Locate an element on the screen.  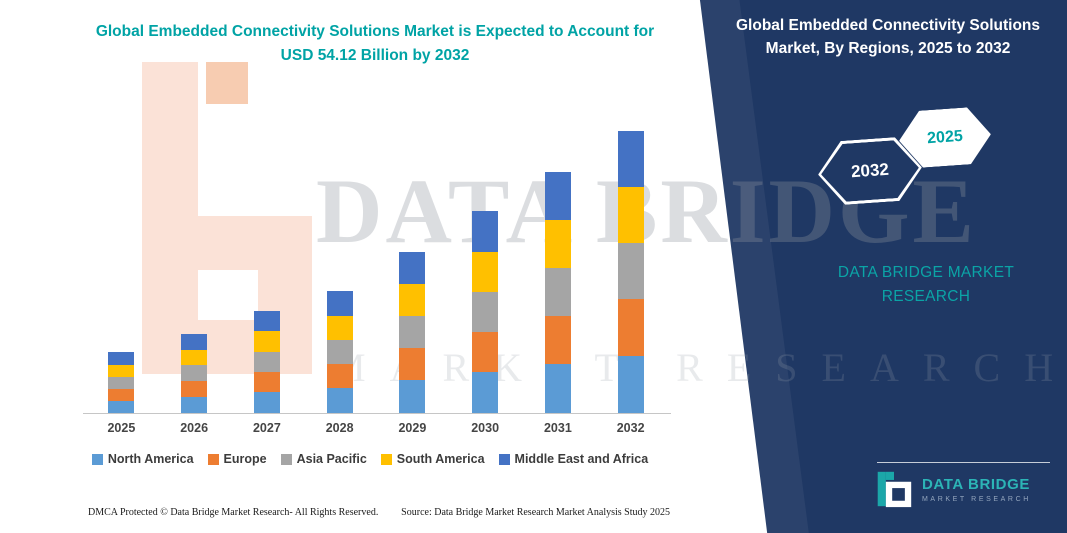
logo-tagline: MARKET RESEARCH is located at coordinates (976, 499).